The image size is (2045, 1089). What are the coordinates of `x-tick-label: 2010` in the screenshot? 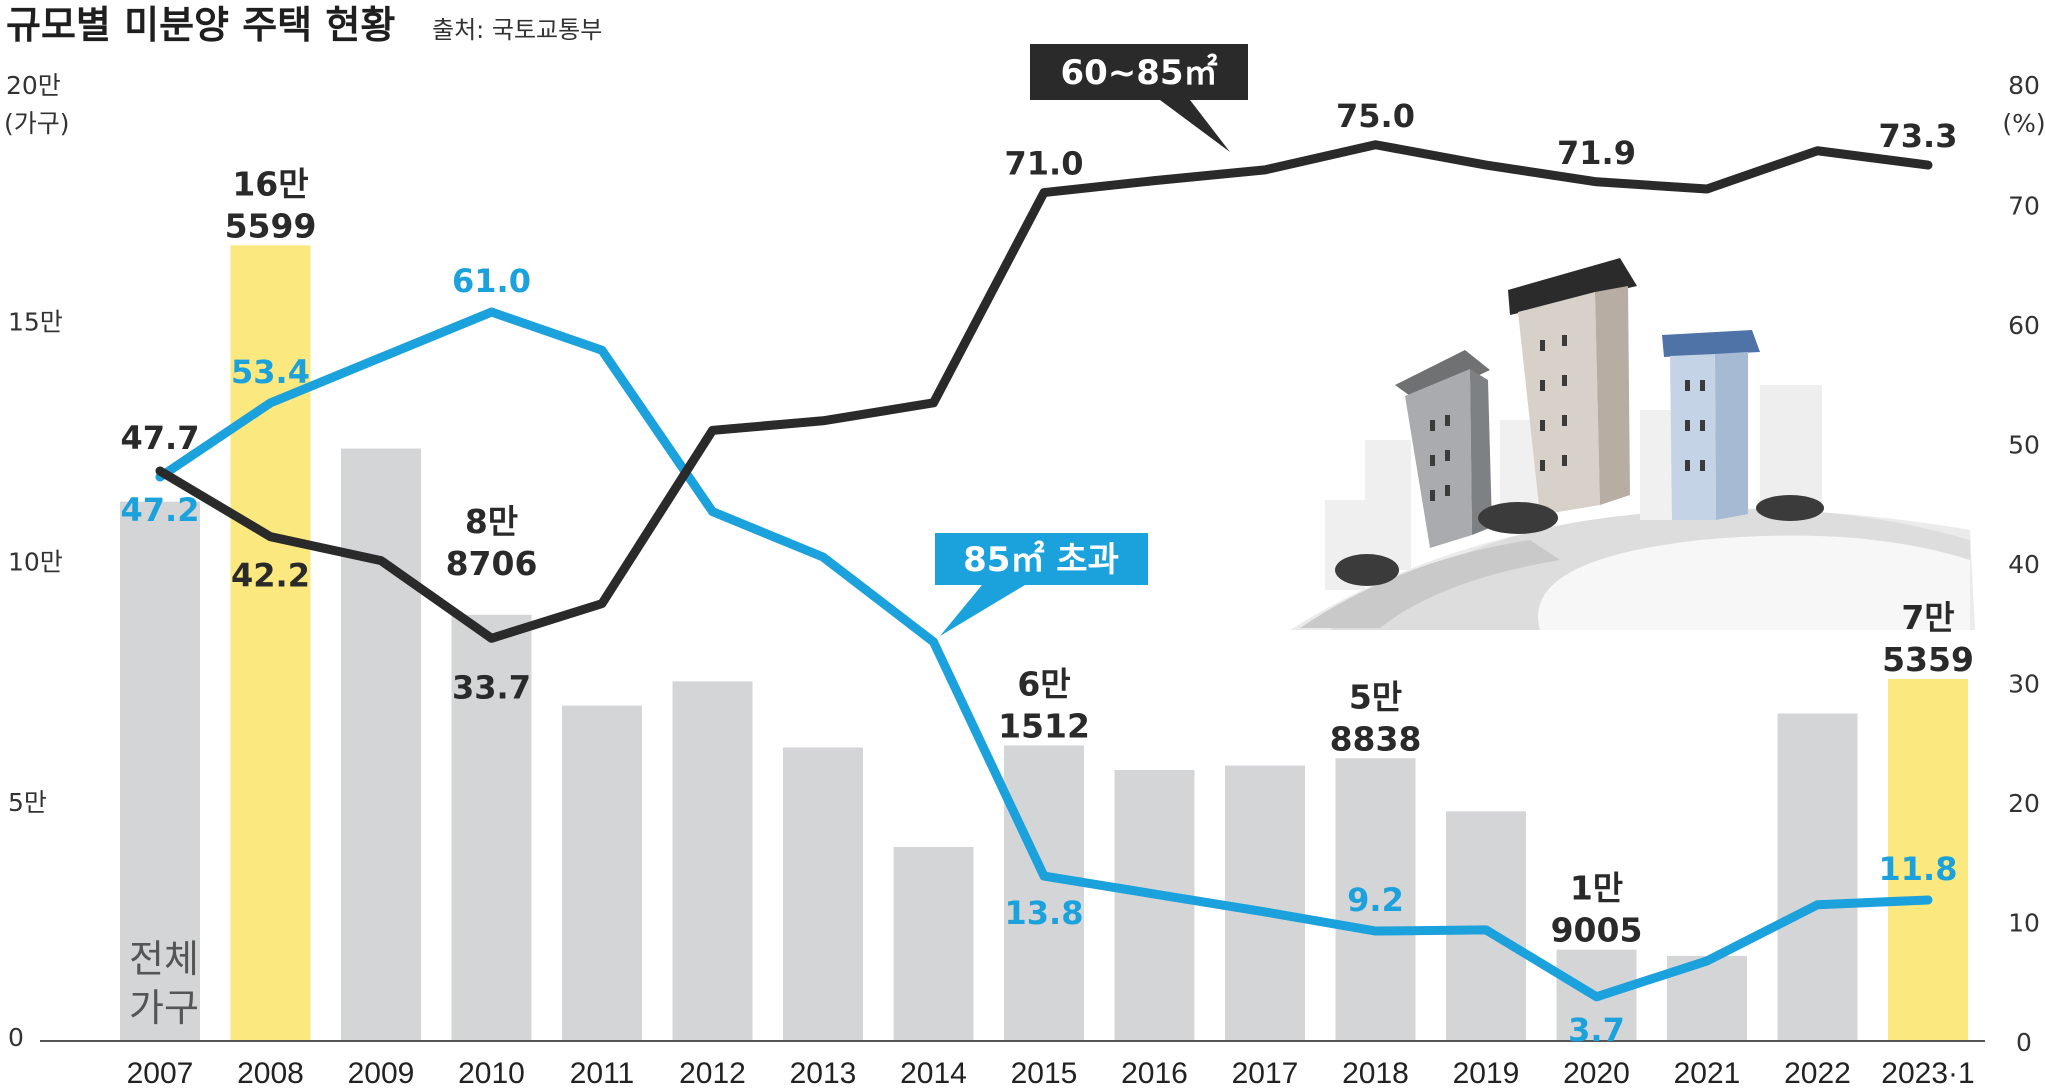 It's located at (491, 1073).